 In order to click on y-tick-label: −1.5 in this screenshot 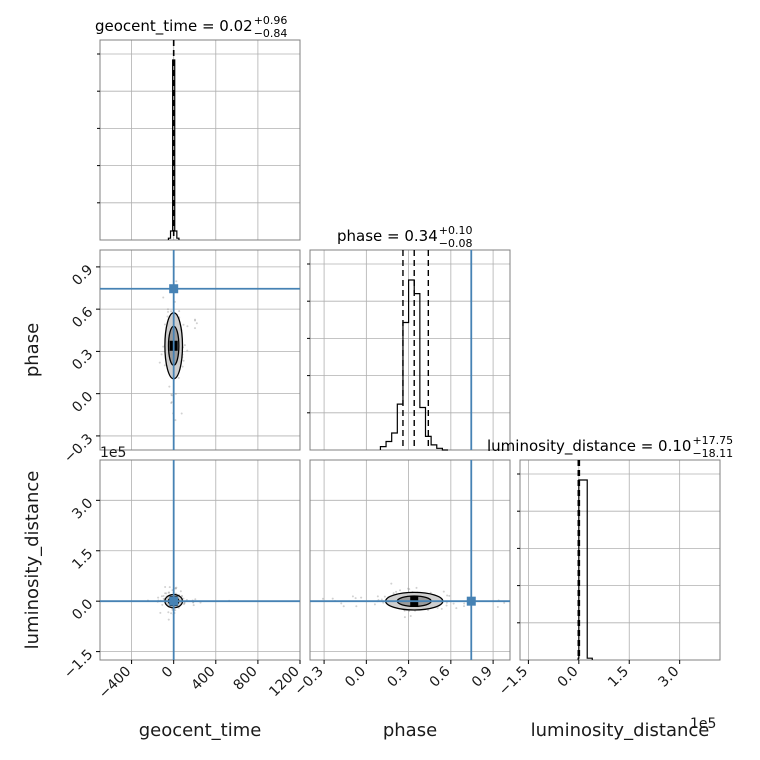, I will do `click(78, 664)`.